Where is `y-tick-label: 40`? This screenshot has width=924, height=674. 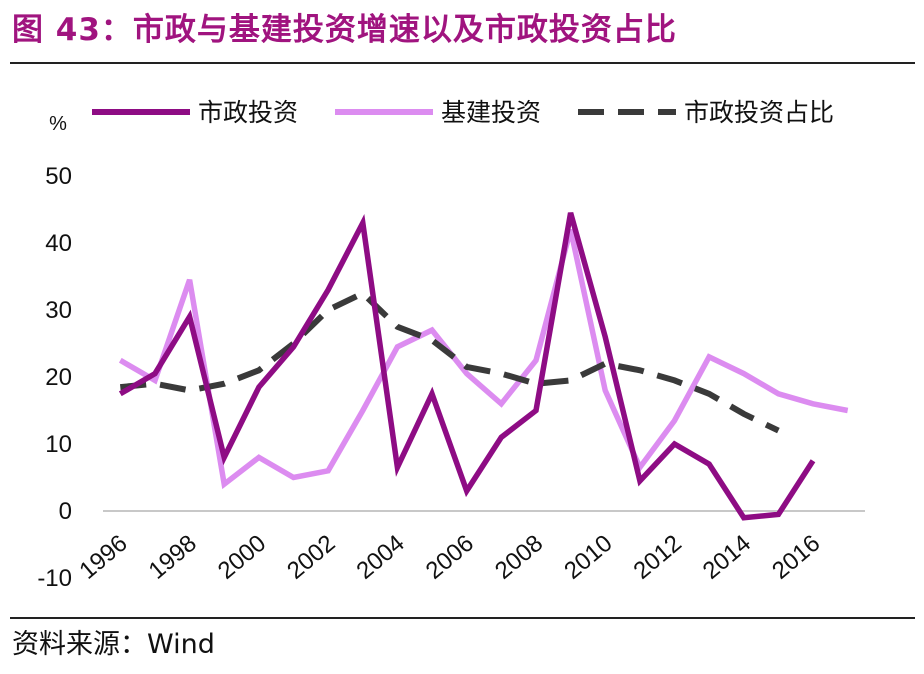 y-tick-label: 40 is located at coordinates (58, 243).